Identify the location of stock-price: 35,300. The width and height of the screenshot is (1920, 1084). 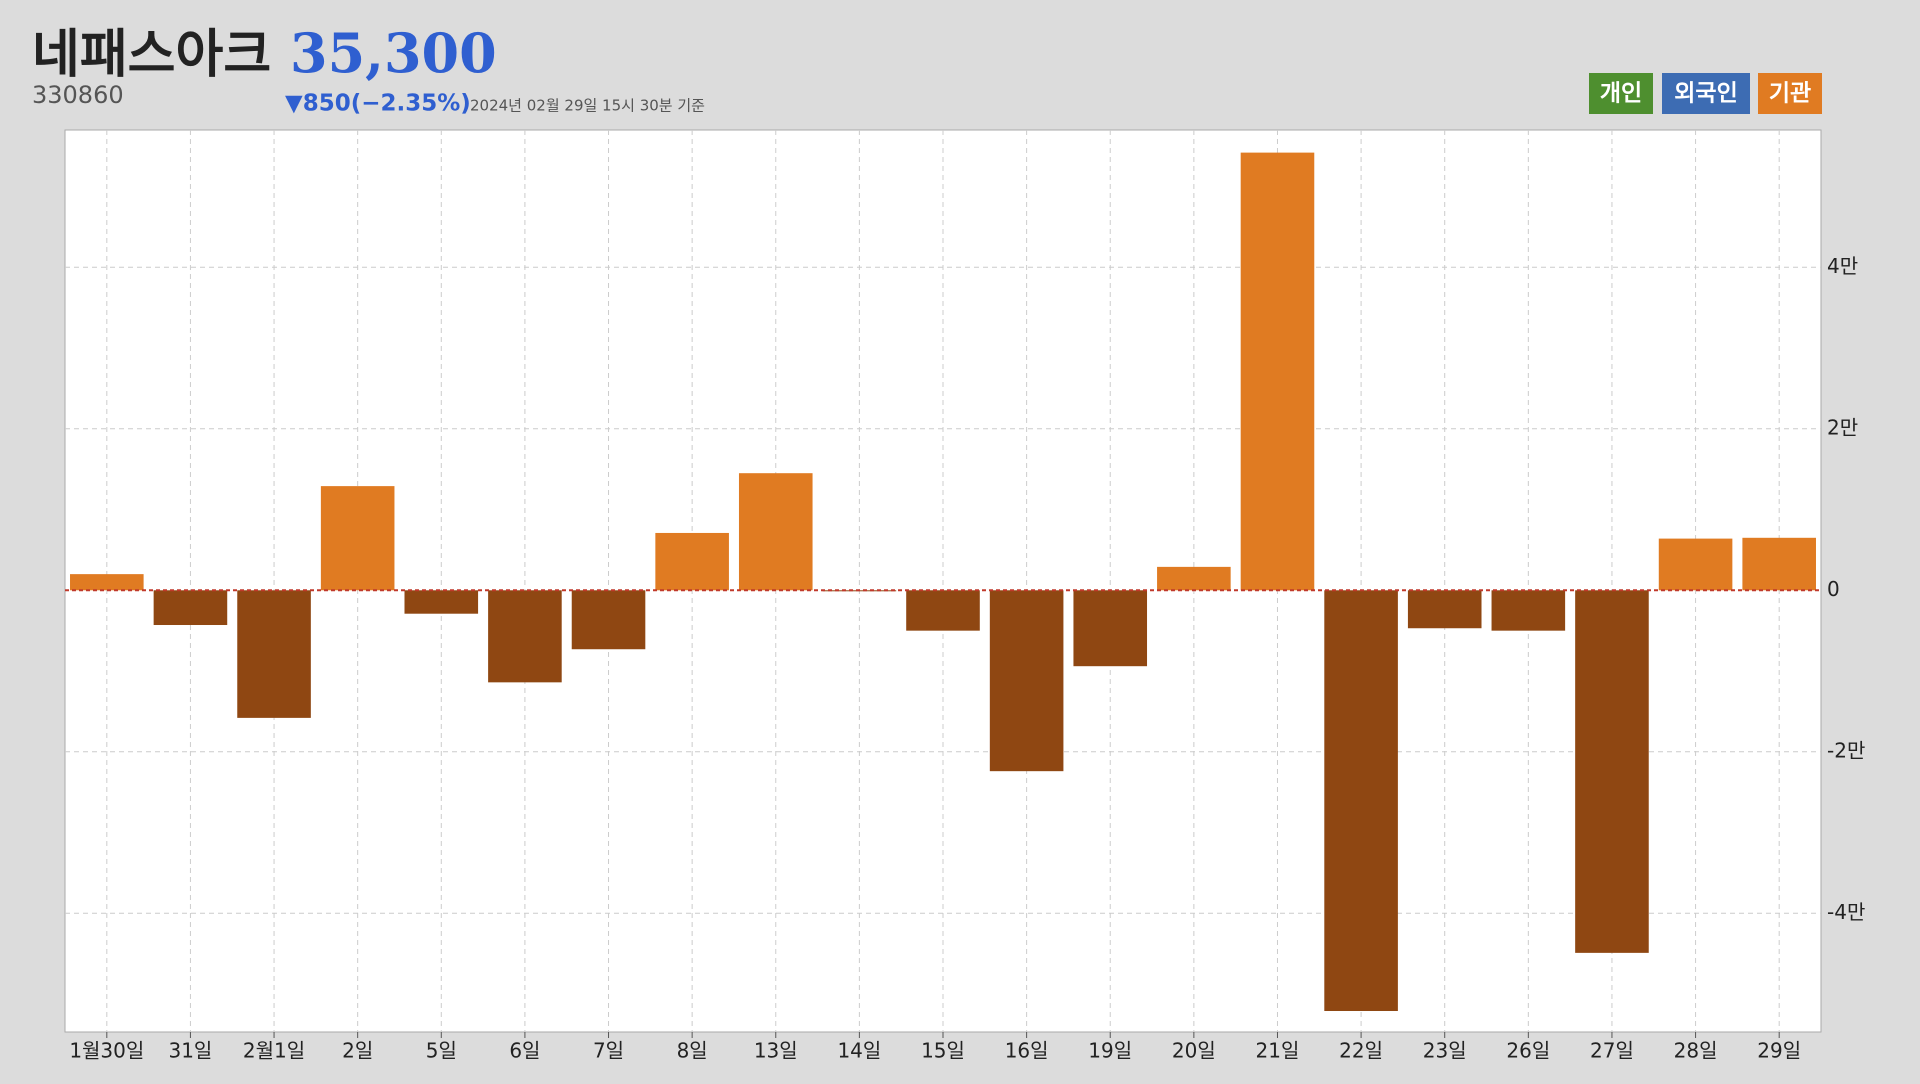
(393, 53).